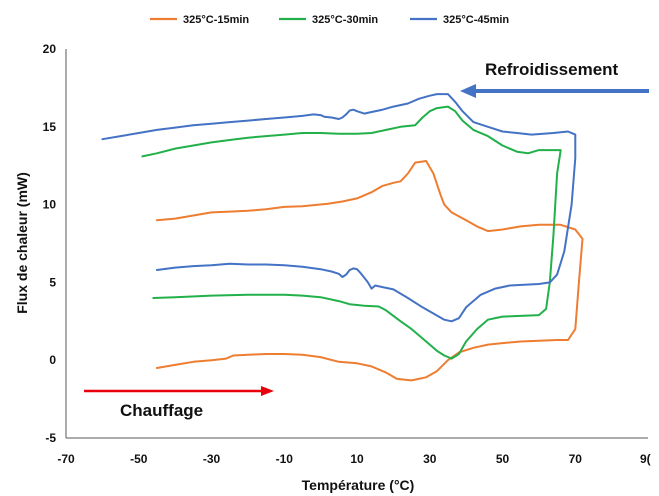  I want to click on legend-entry-3: 325°C-45min, so click(459, 20).